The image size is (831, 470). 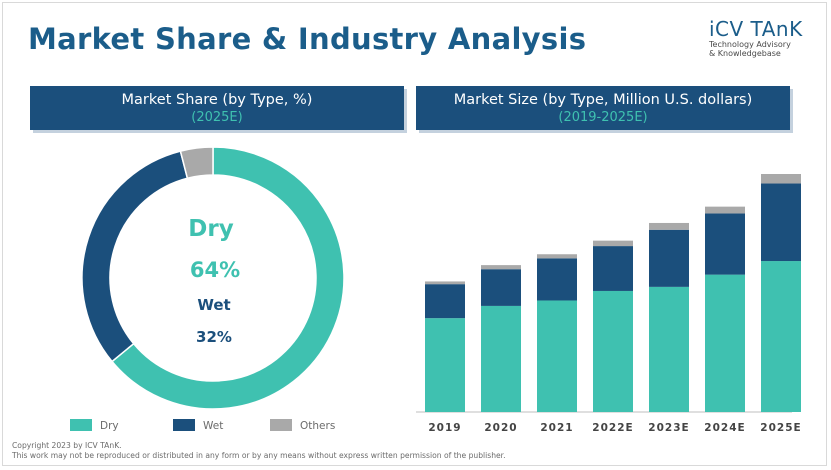 What do you see at coordinates (603, 117) in the screenshot?
I see `market-size-subheading: (2019-2025E)` at bounding box center [603, 117].